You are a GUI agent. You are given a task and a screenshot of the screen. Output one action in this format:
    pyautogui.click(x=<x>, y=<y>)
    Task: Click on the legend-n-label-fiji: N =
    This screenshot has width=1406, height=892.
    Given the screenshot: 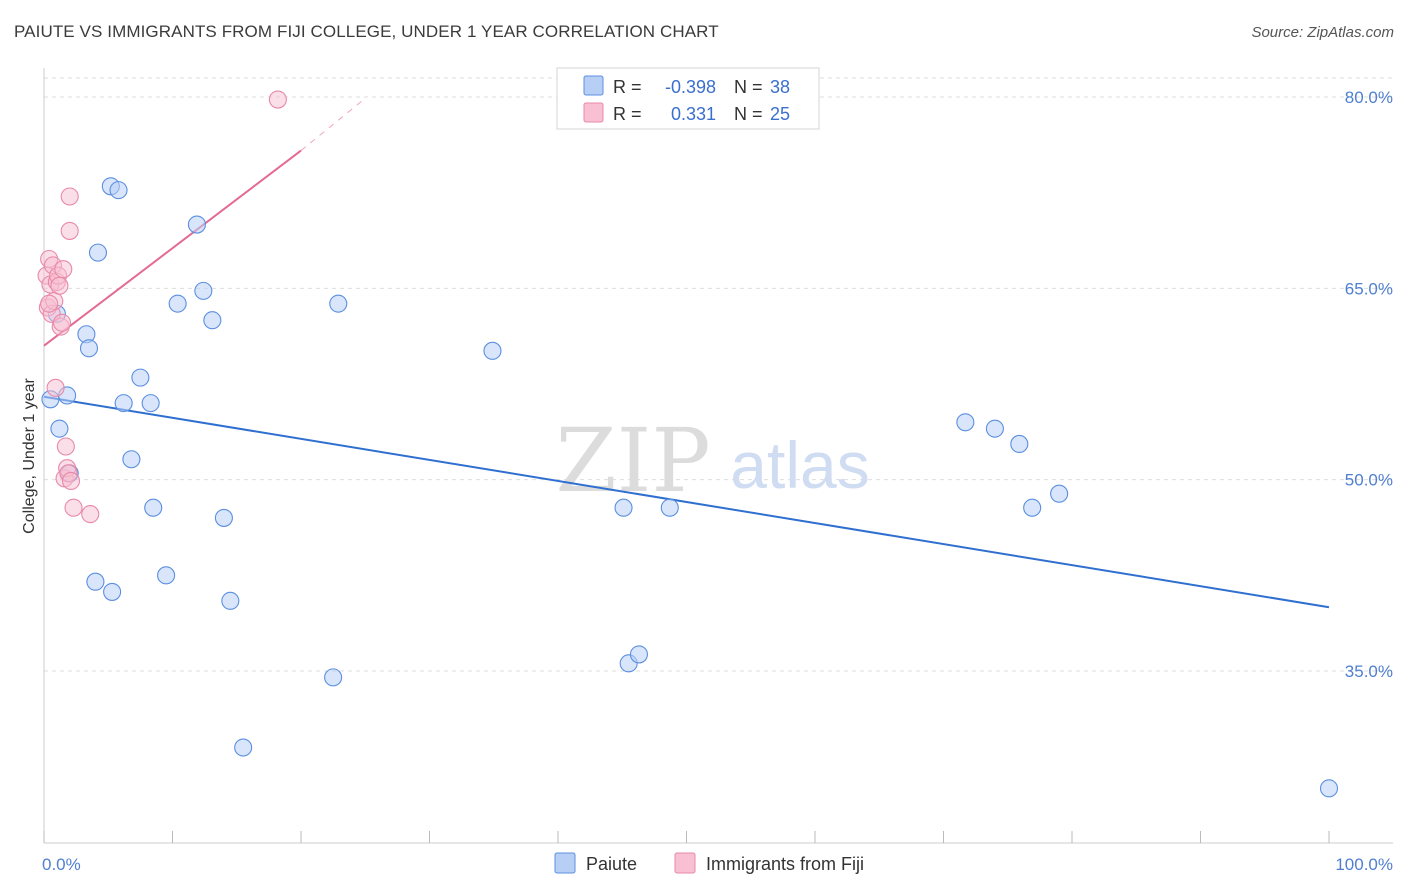 What is the action you would take?
    pyautogui.click(x=748, y=114)
    